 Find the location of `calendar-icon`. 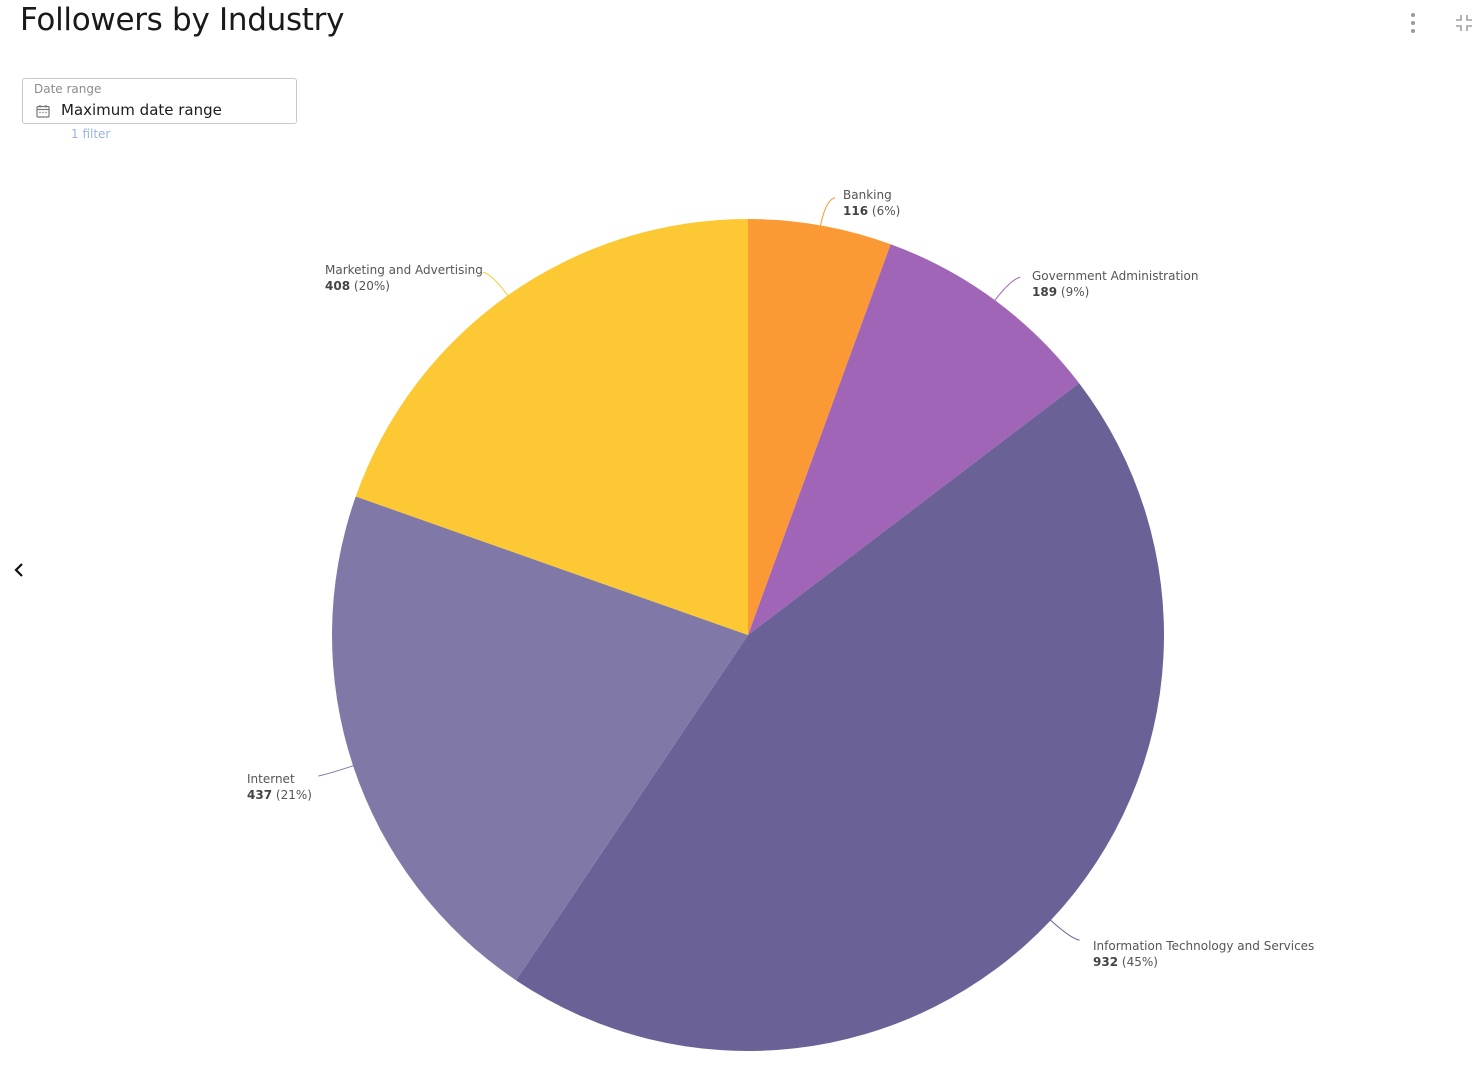

calendar-icon is located at coordinates (43, 111).